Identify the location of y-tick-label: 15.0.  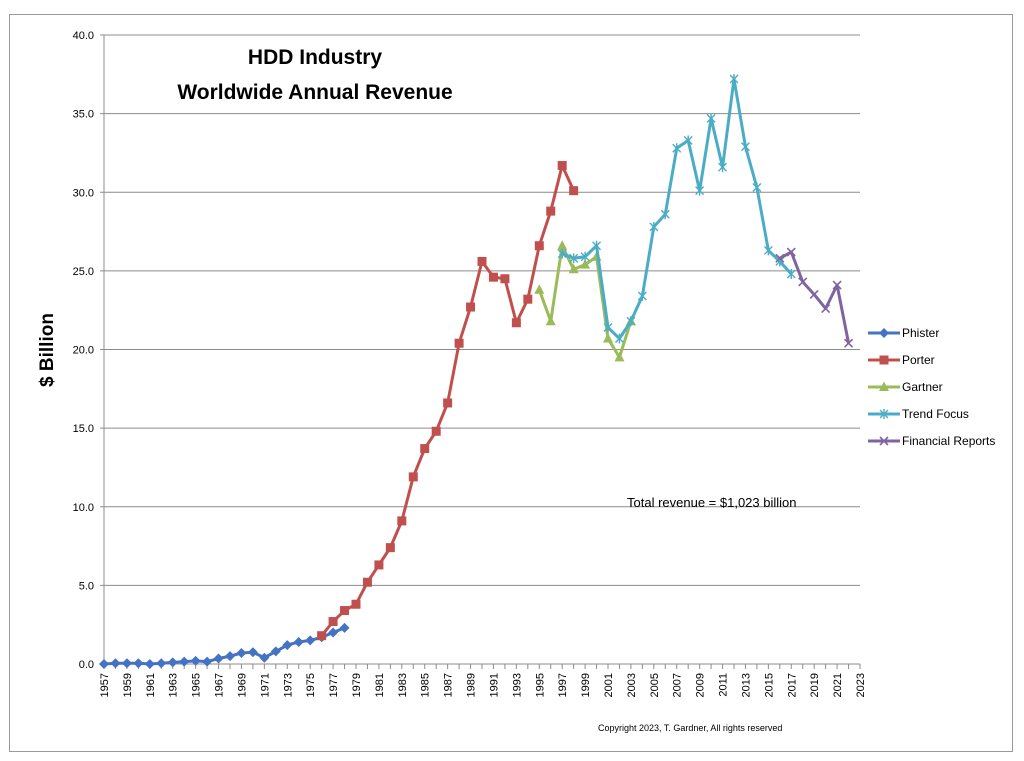
(83, 429).